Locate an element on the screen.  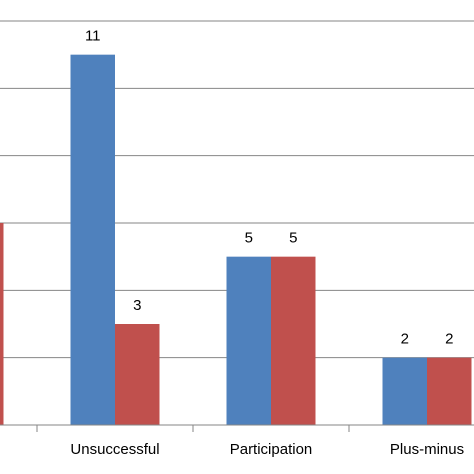
data-label: 11 is located at coordinates (93, 36).